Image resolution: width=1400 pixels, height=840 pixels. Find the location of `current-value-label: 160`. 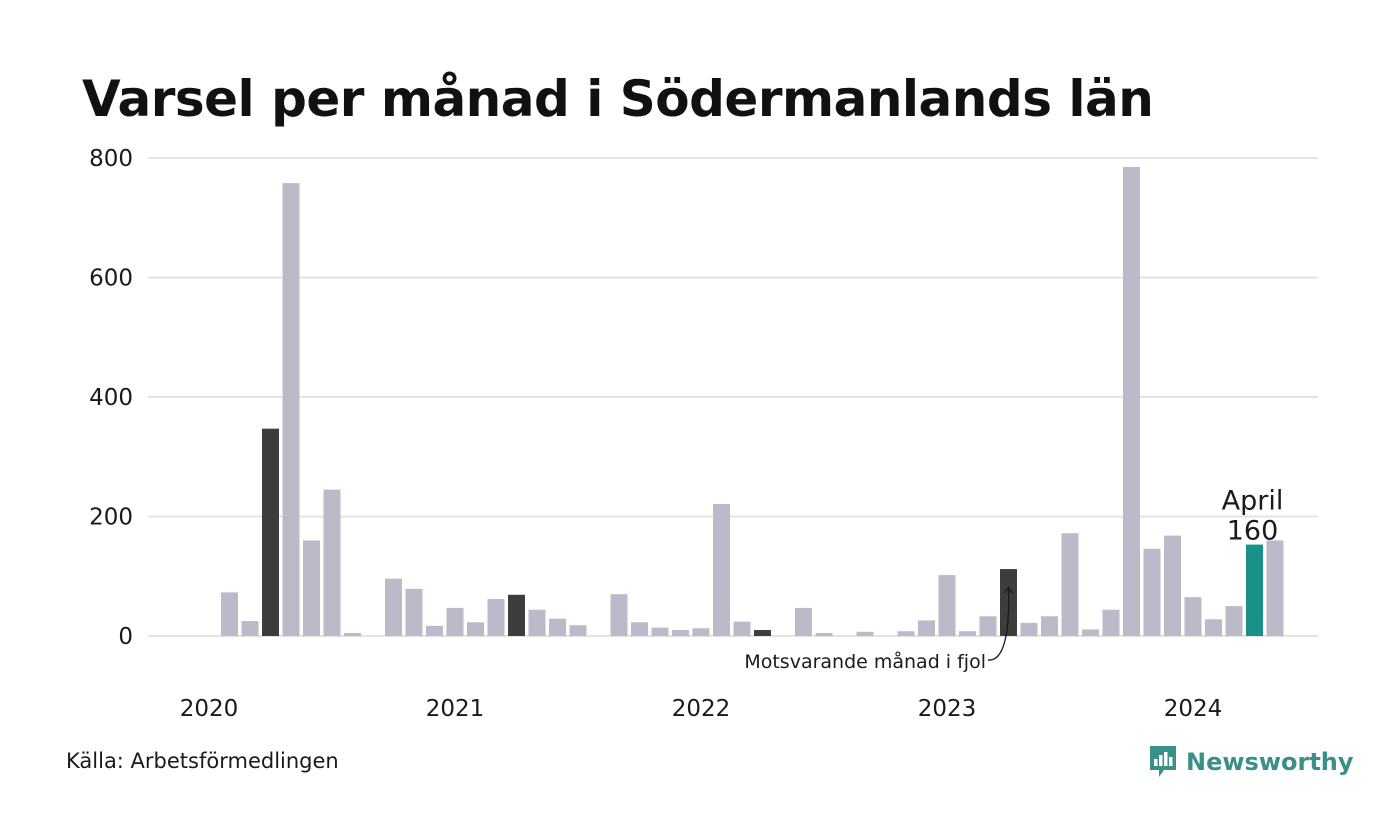

current-value-label: 160 is located at coordinates (1253, 531).